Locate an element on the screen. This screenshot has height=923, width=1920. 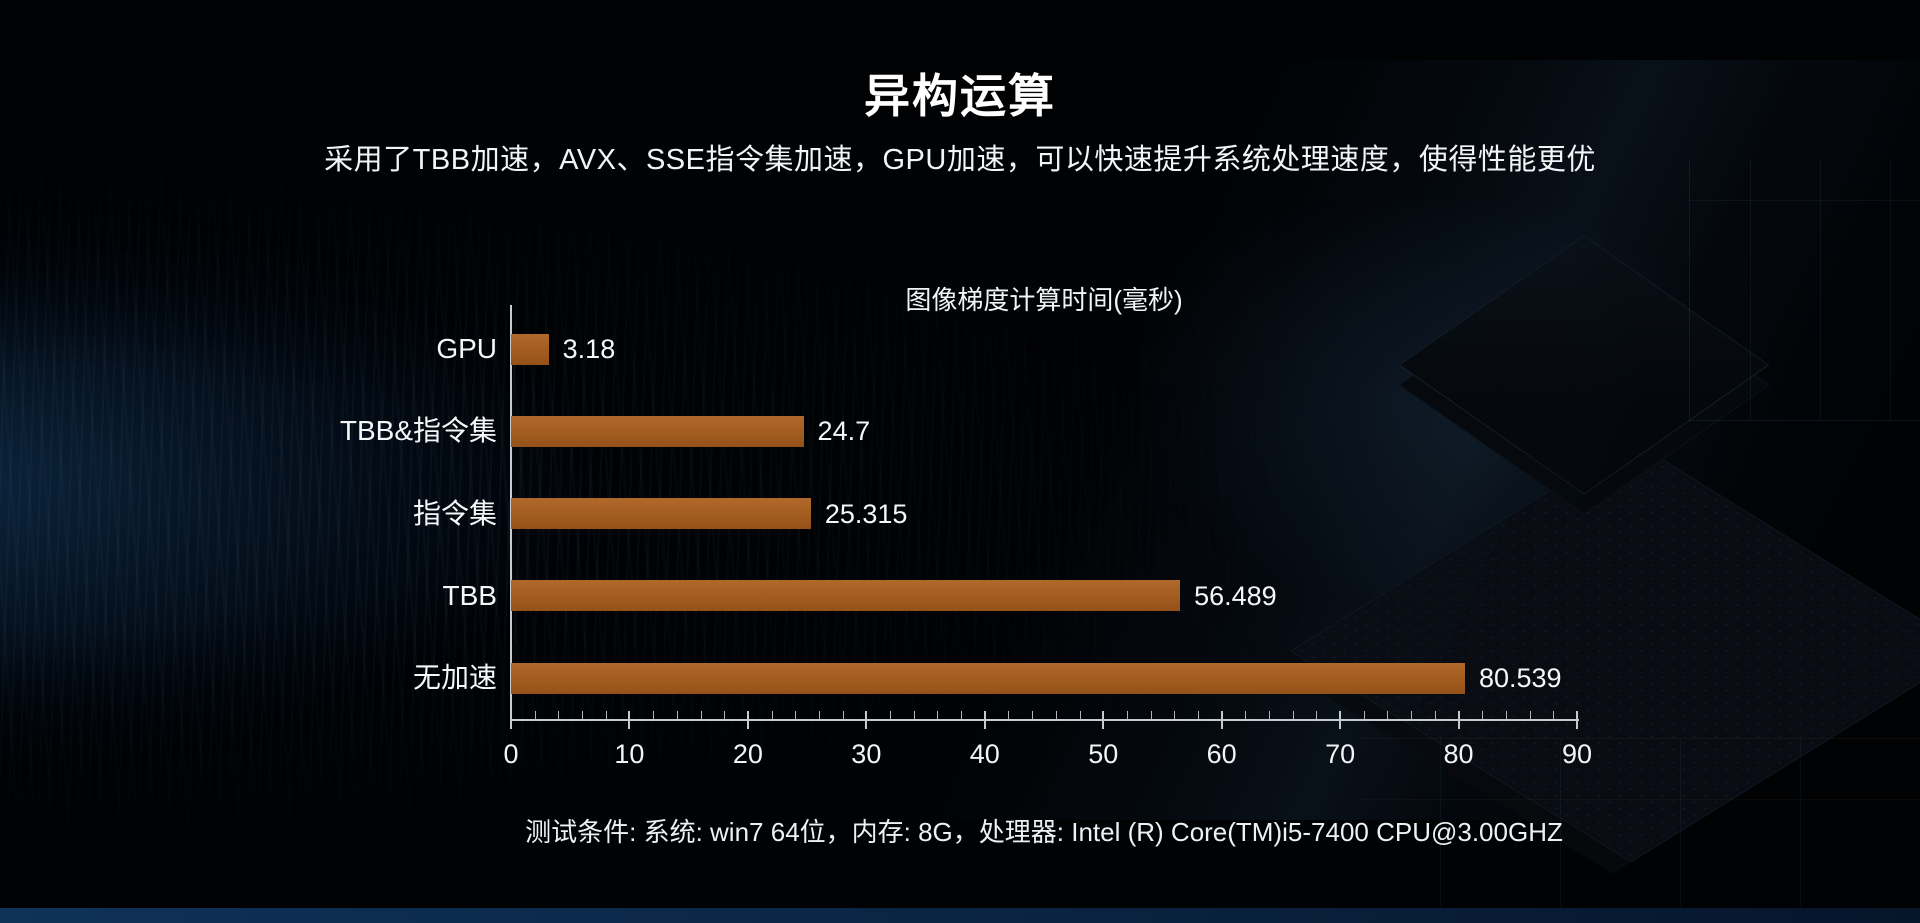
category-label: GPU is located at coordinates (466, 348).